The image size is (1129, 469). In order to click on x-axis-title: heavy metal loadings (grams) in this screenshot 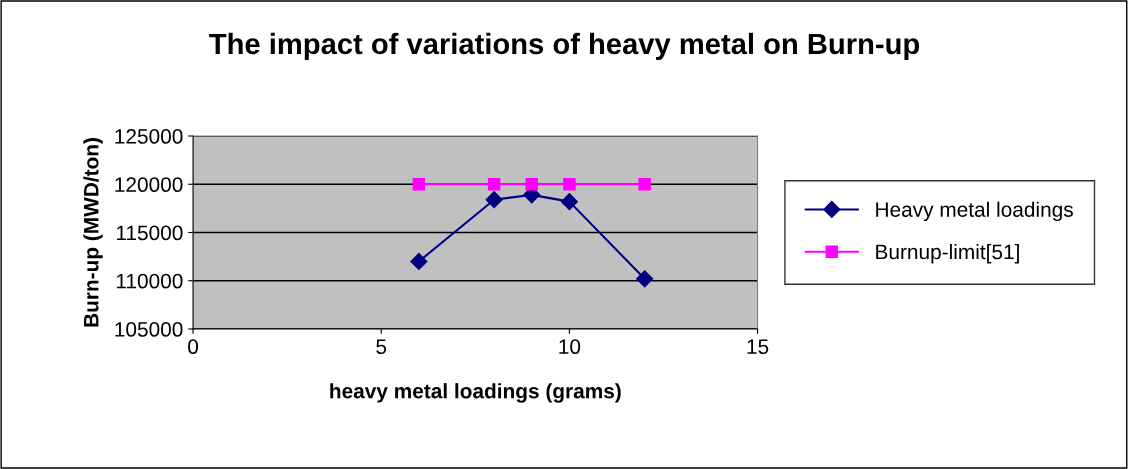, I will do `click(475, 393)`.